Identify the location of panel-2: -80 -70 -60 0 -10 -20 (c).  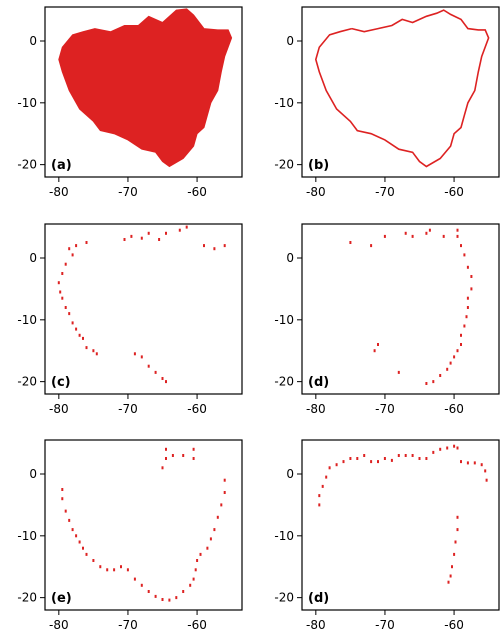
(130, 319).